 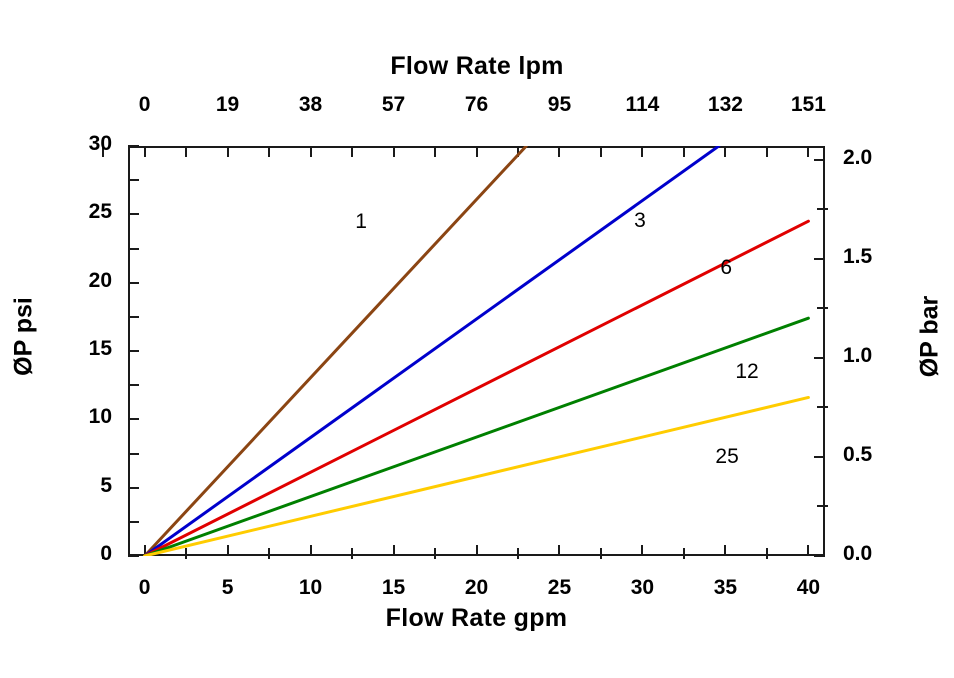 I want to click on tick-bottom-minor-left, so click(x=103, y=553).